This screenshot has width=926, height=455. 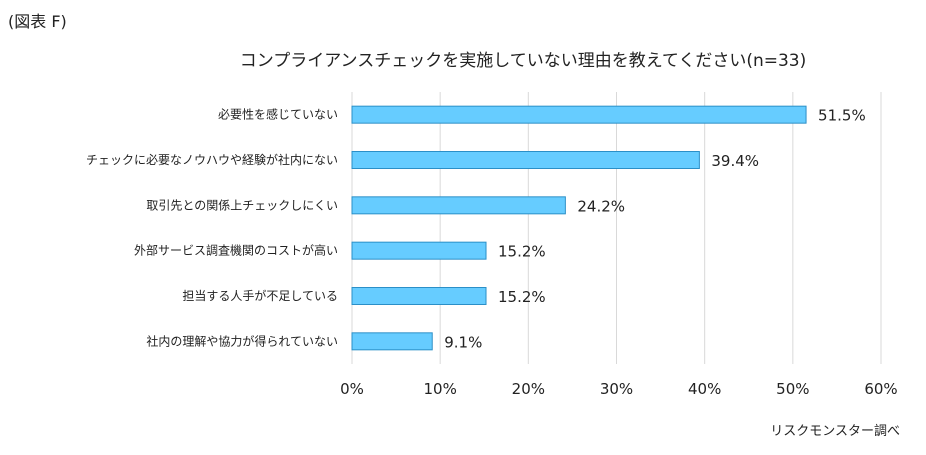 What do you see at coordinates (616, 389) in the screenshot?
I see `x-tick-label: 30%` at bounding box center [616, 389].